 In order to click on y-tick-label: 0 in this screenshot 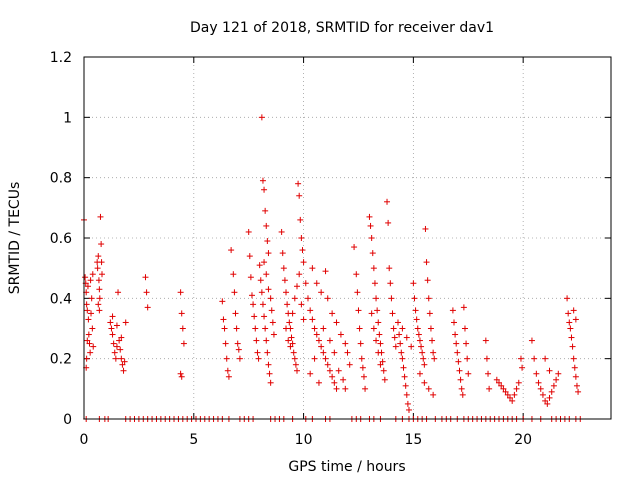, I will do `click(67, 420)`.